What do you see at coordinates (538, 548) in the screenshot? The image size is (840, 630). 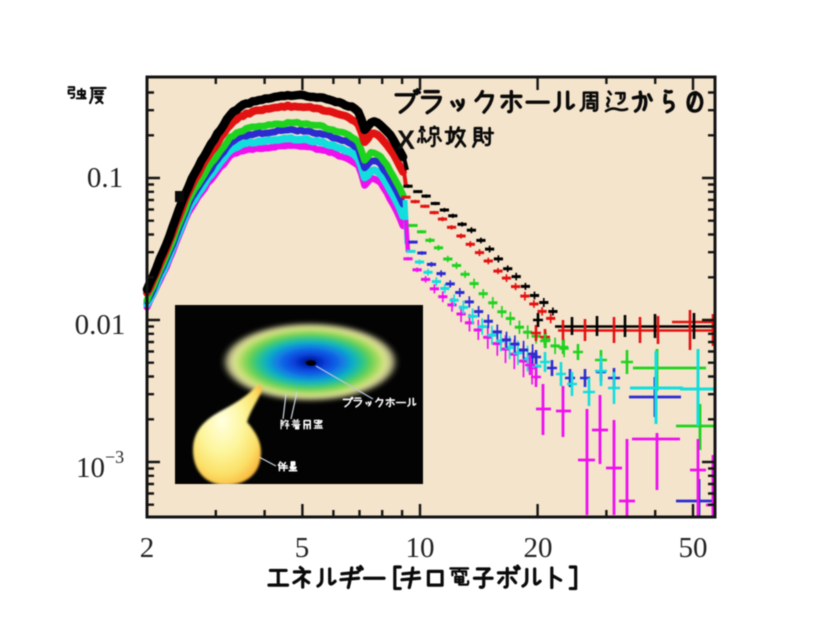 I see `svg-text: 20` at bounding box center [538, 548].